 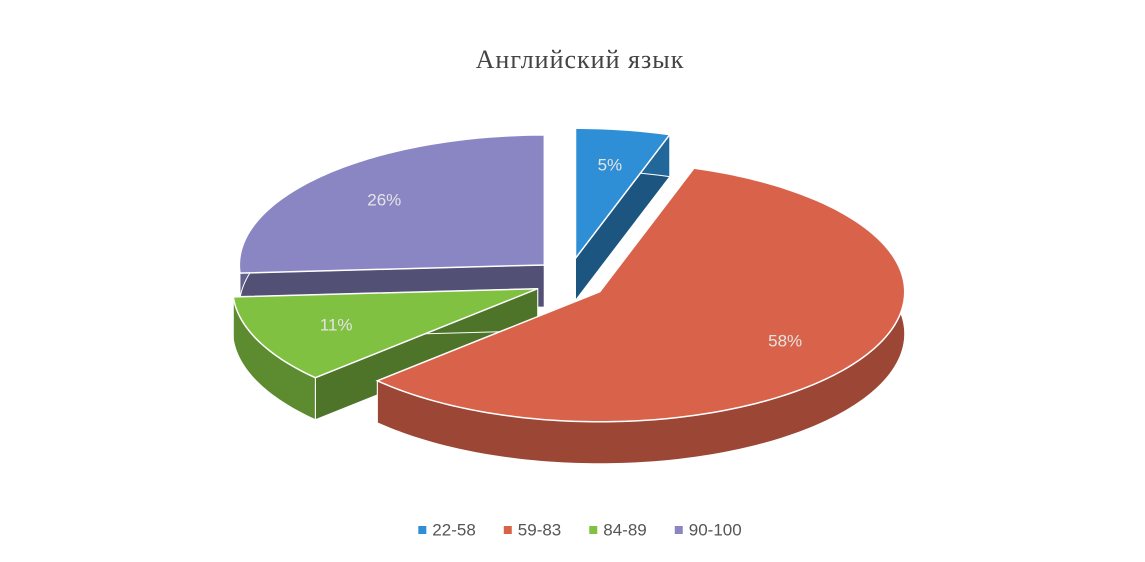 I want to click on legend-label: 84-89, so click(x=624, y=529).